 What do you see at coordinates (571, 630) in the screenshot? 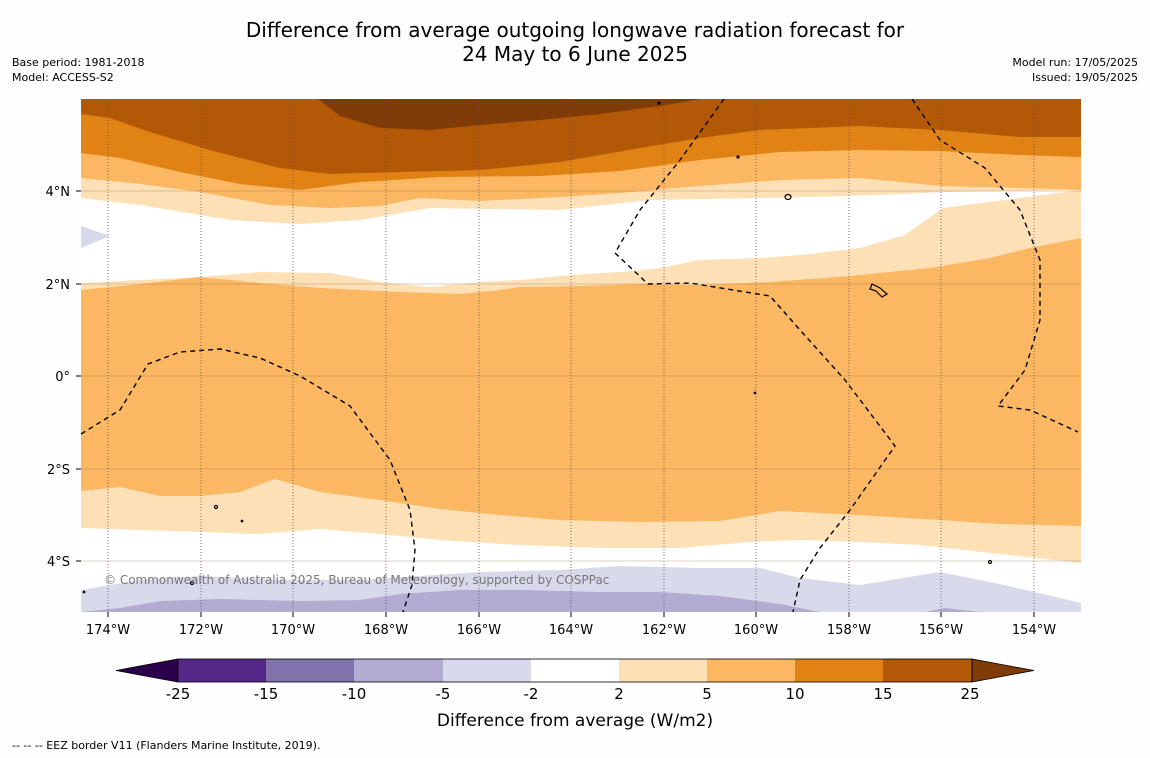
I see `x-tick-label: 164°W` at bounding box center [571, 630].